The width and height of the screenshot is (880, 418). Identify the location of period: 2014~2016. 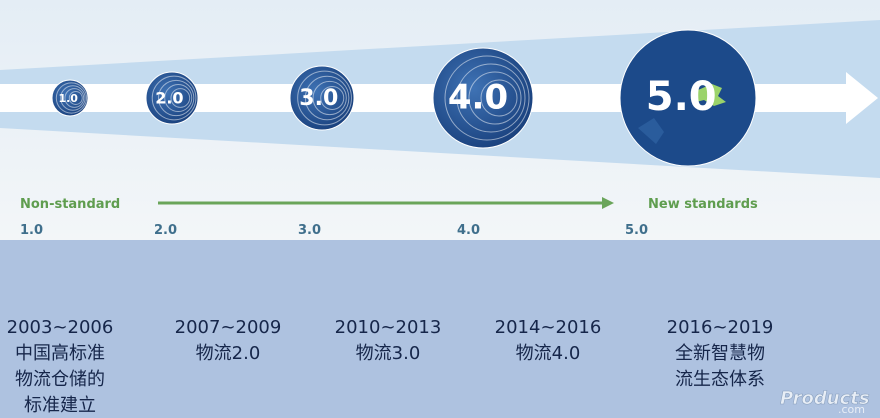
(548, 327).